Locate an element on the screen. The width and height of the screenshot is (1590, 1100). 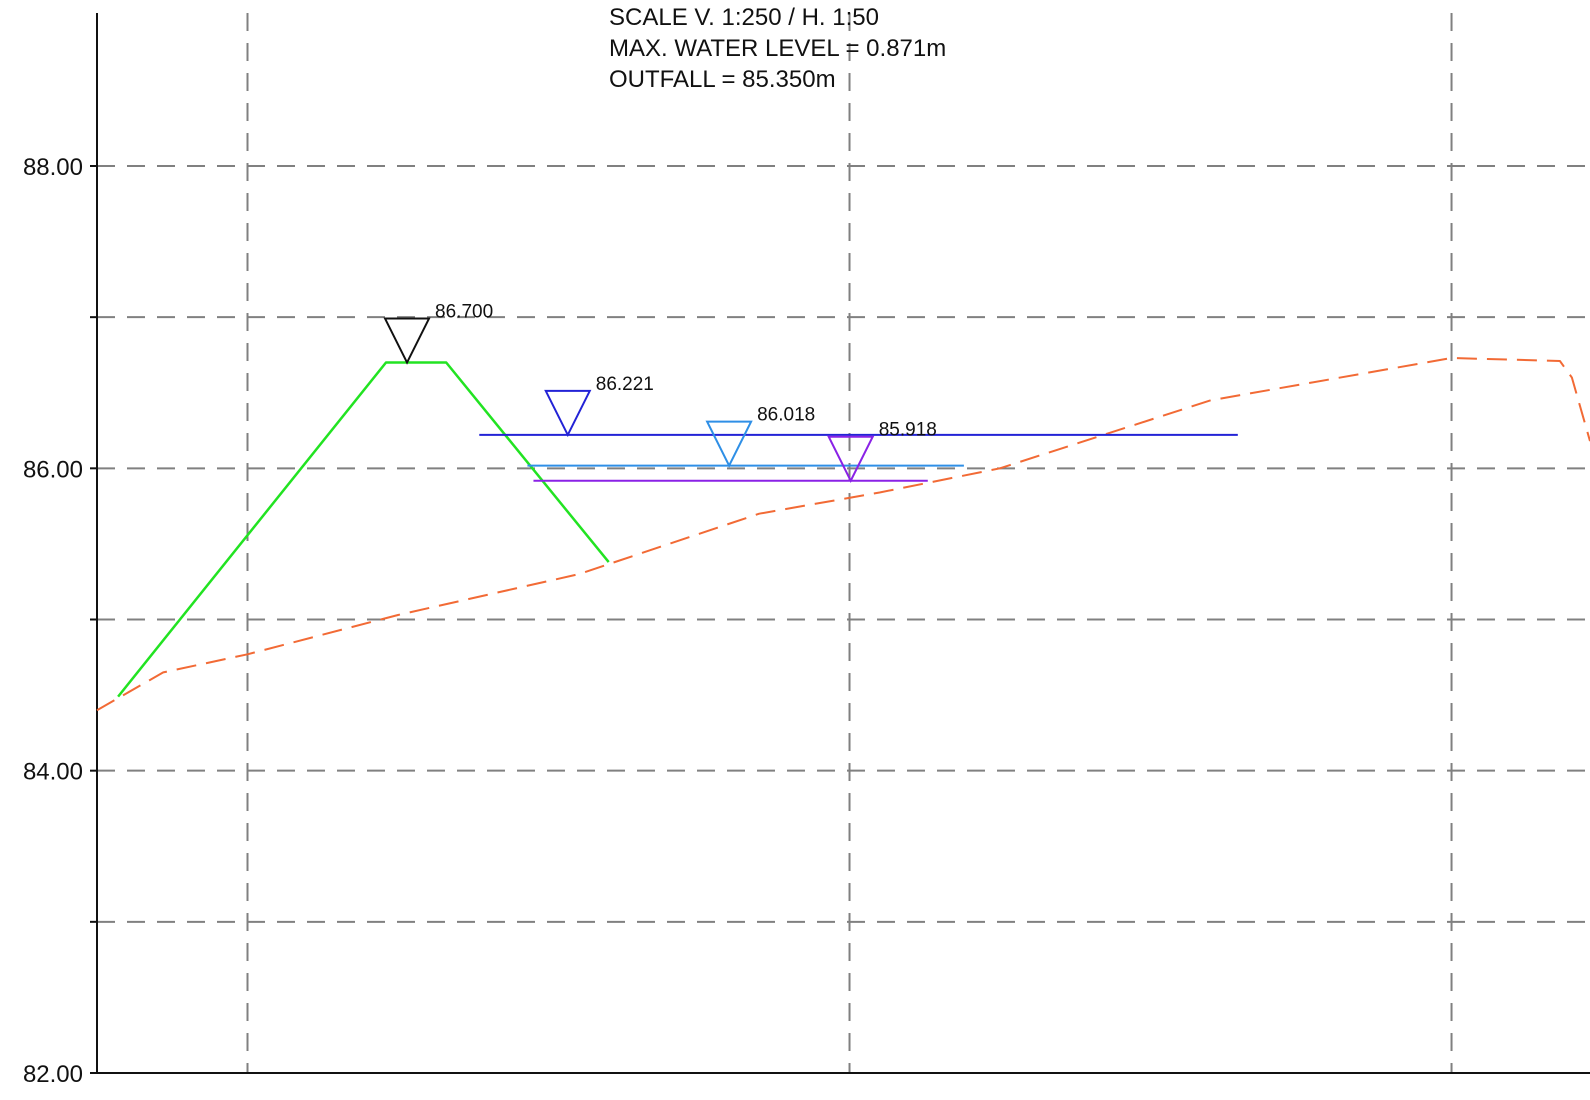
y-tick-label: 82.00 is located at coordinates (53, 1074).